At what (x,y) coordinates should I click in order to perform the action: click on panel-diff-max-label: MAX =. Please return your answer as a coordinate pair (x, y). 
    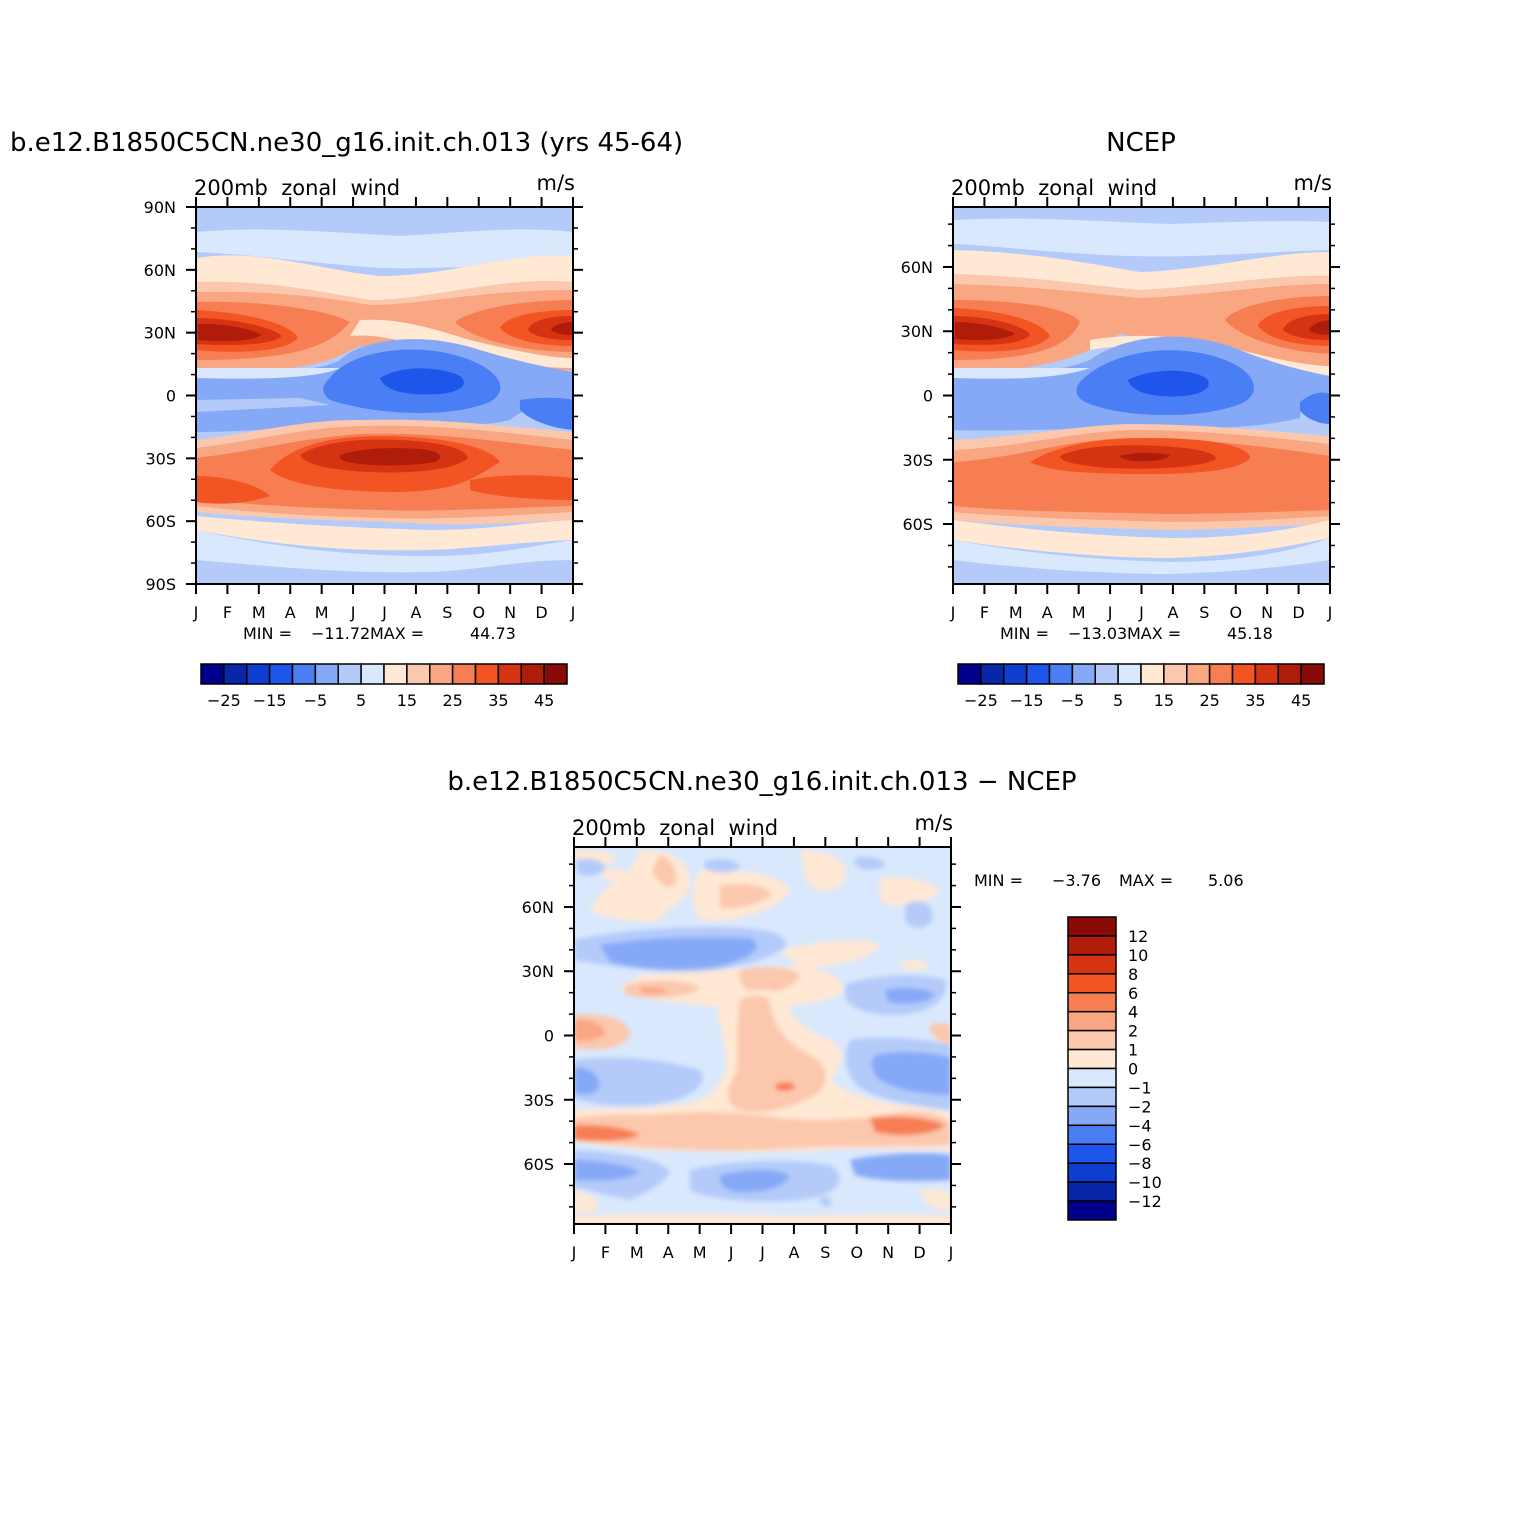
    Looking at the image, I should click on (1146, 880).